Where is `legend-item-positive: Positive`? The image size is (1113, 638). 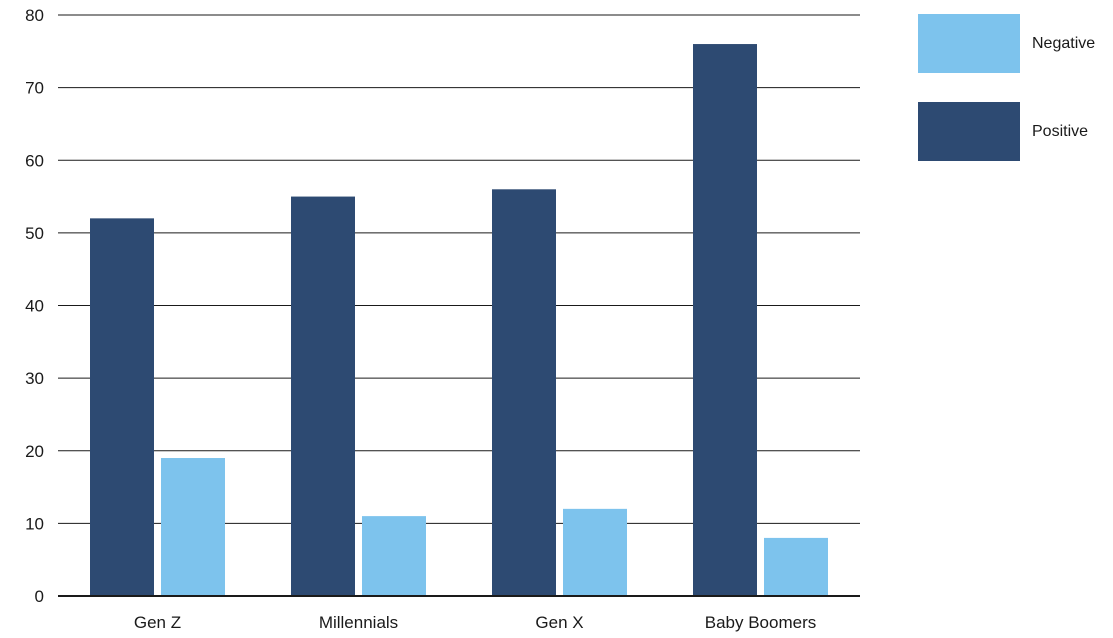 legend-item-positive: Positive is located at coordinates (1013, 131).